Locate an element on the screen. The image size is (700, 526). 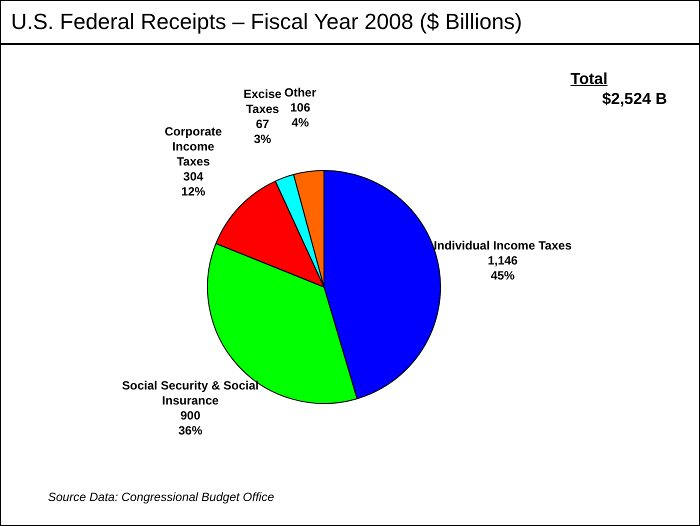
slice-label: Excise Taxes is located at coordinates (263, 101).